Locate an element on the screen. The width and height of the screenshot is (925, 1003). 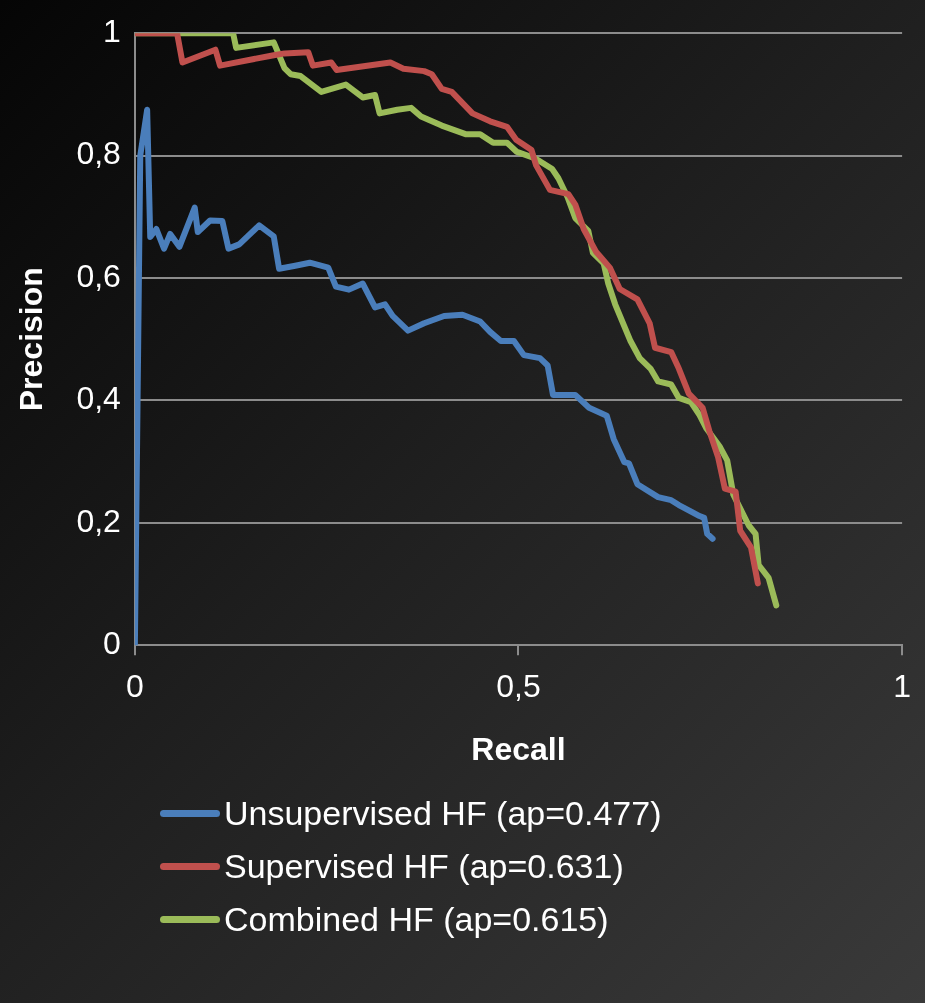
y-tick-label: 0,2 is located at coordinates (98, 520).